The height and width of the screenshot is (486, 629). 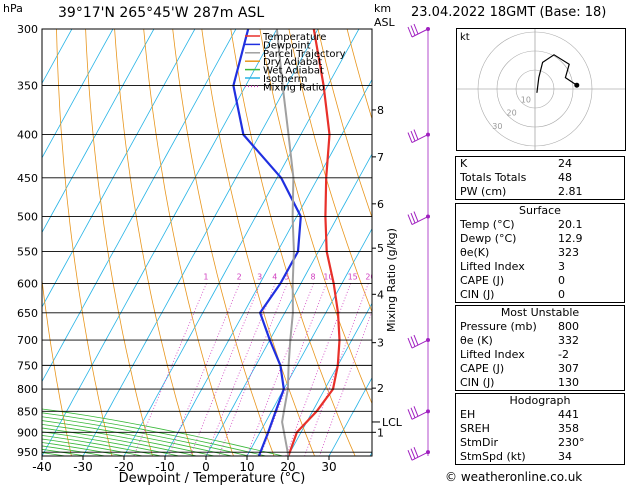 I want to click on pressure-tick-label: 750, so click(x=27, y=365).